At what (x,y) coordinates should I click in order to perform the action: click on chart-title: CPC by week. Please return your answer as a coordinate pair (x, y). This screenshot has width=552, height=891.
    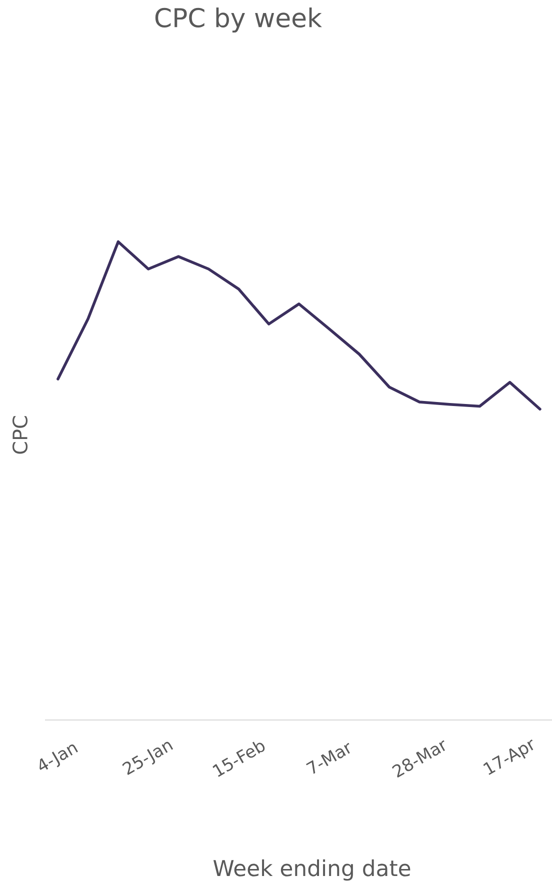
    Looking at the image, I should click on (238, 20).